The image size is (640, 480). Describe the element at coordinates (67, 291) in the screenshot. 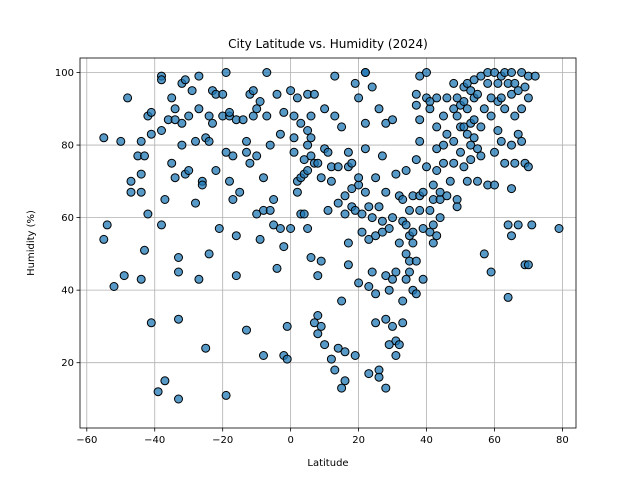

I see `y-tick-label: 40` at that location.